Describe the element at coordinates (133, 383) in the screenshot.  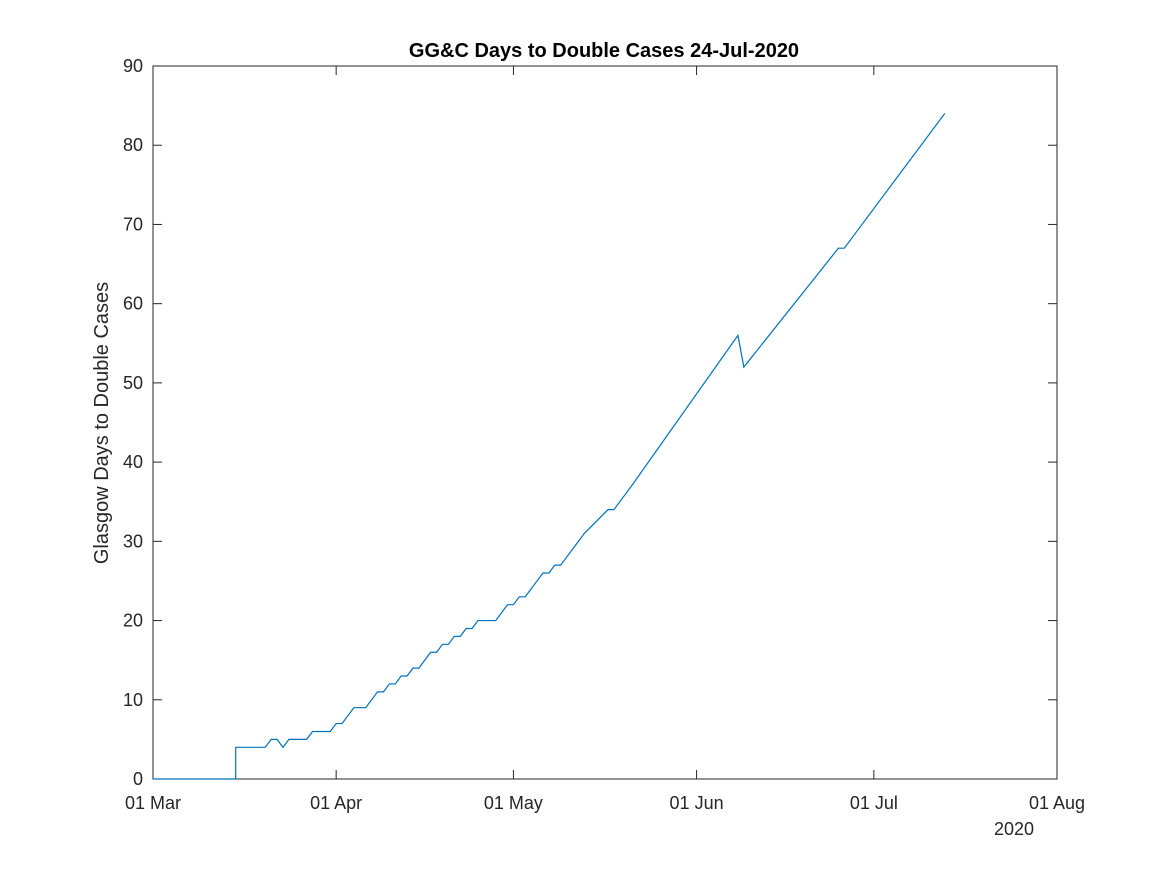
I see `y-tick-label: 50` at that location.